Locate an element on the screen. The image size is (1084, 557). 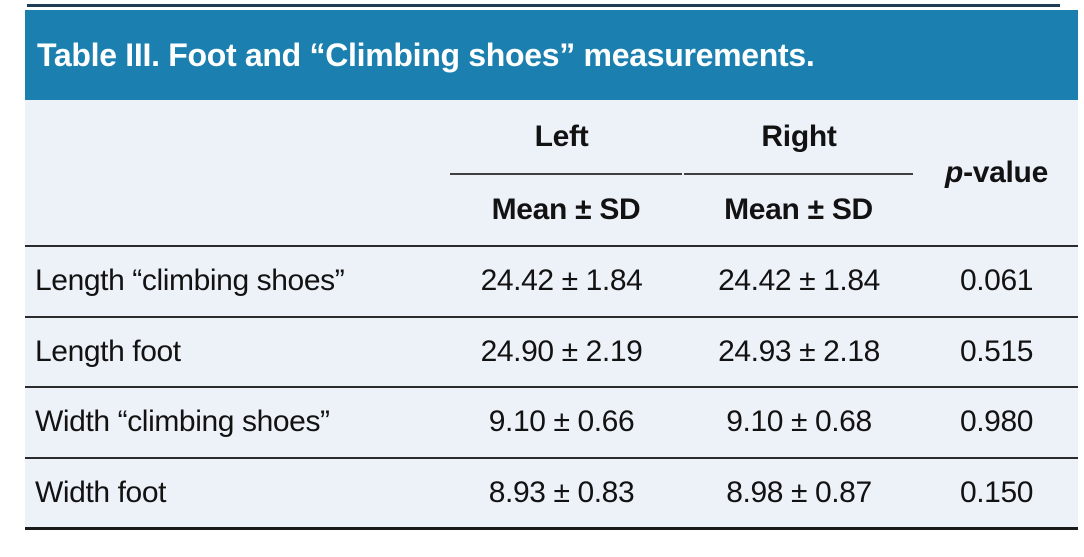
header-p-value: p -value is located at coordinates (996, 172).